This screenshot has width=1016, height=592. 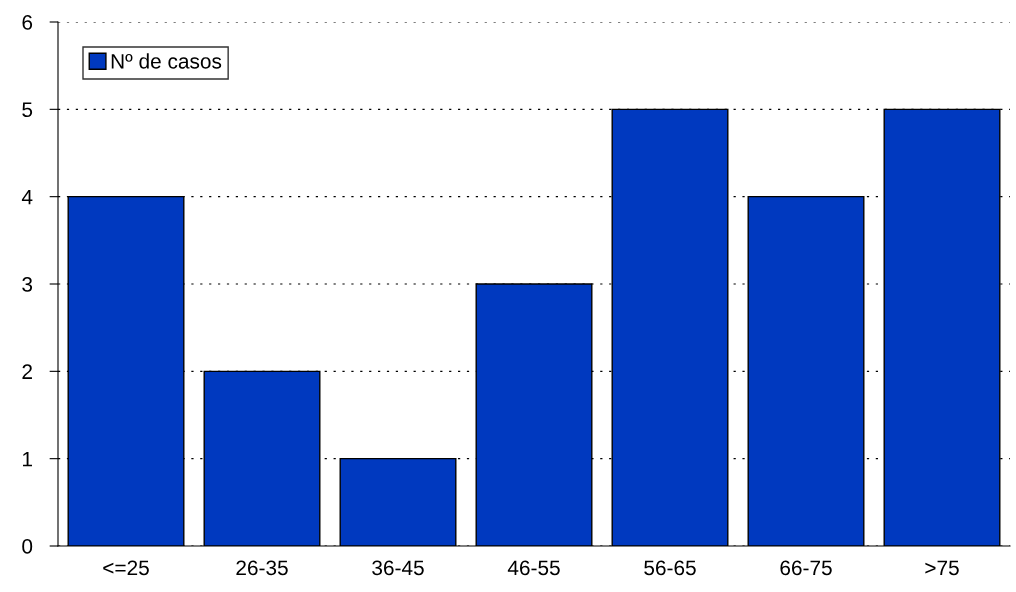 What do you see at coordinates (27, 197) in the screenshot?
I see `y-tick-label: 4` at bounding box center [27, 197].